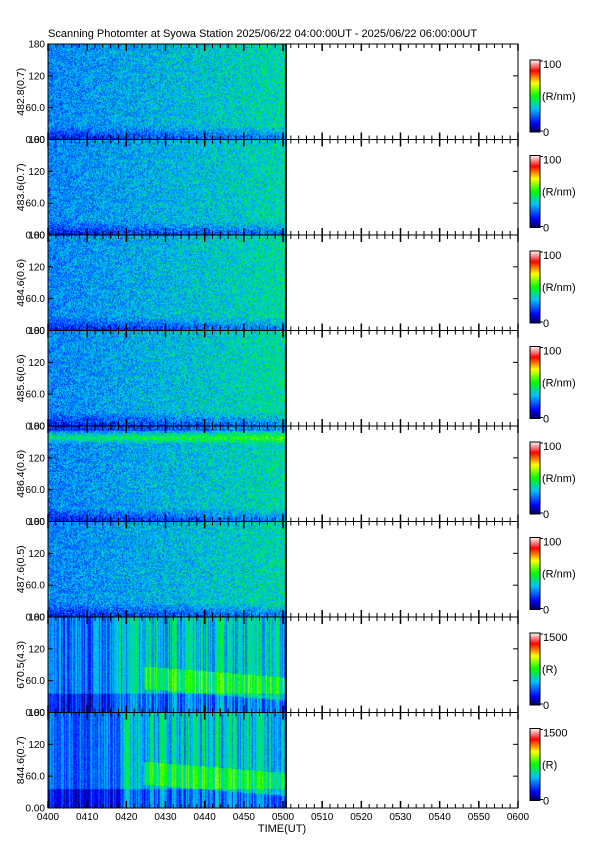 The width and height of the screenshot is (595, 842). I want to click on x-axis-label: TIME(UT), so click(282, 829).